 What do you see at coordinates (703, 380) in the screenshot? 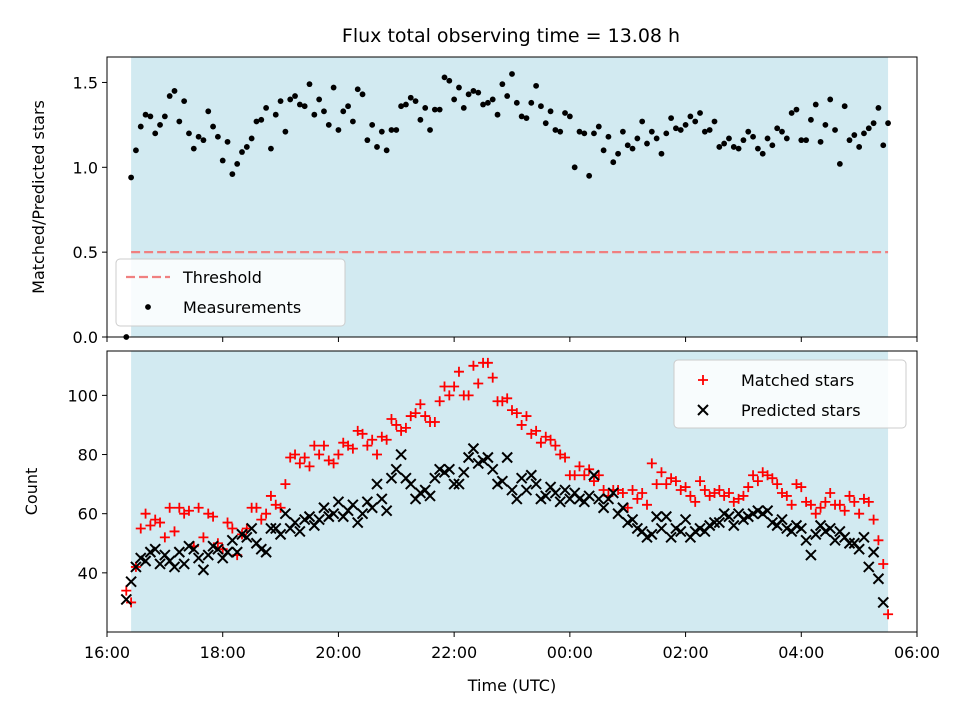
I see `legend-matched-swatch` at bounding box center [703, 380].